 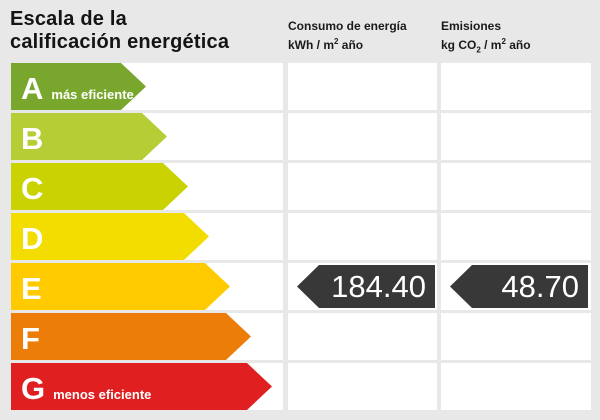 What do you see at coordinates (120, 286) in the screenshot?
I see `rating-bar-arrow: E` at bounding box center [120, 286].